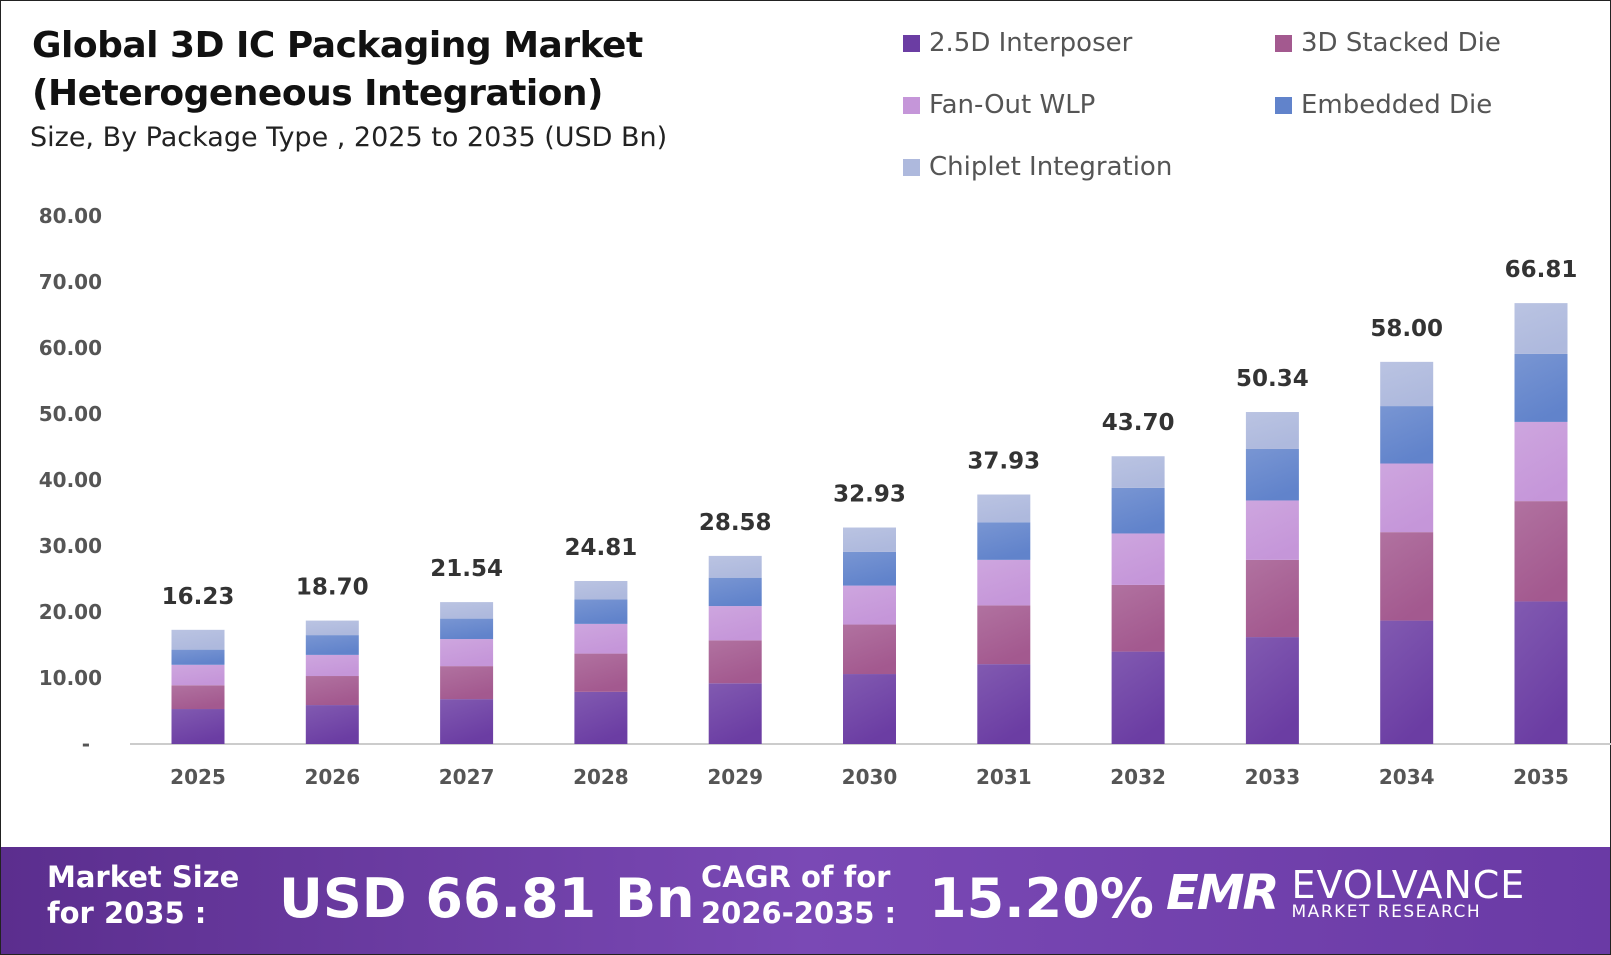  Describe the element at coordinates (1041, 898) in the screenshot. I see `cagr-value: 15.20%` at that location.